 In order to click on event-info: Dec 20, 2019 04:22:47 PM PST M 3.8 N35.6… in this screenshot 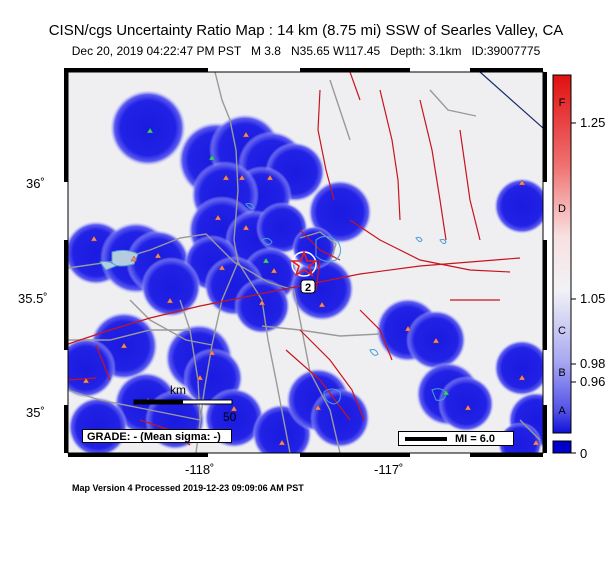, I will do `click(306, 51)`.